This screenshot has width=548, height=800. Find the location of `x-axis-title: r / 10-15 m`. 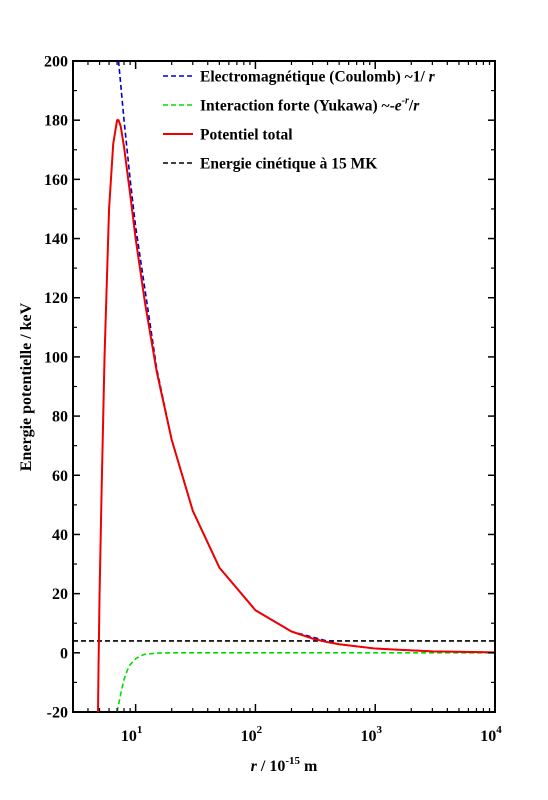

x-axis-title: r / 10-15 m is located at coordinates (284, 765).